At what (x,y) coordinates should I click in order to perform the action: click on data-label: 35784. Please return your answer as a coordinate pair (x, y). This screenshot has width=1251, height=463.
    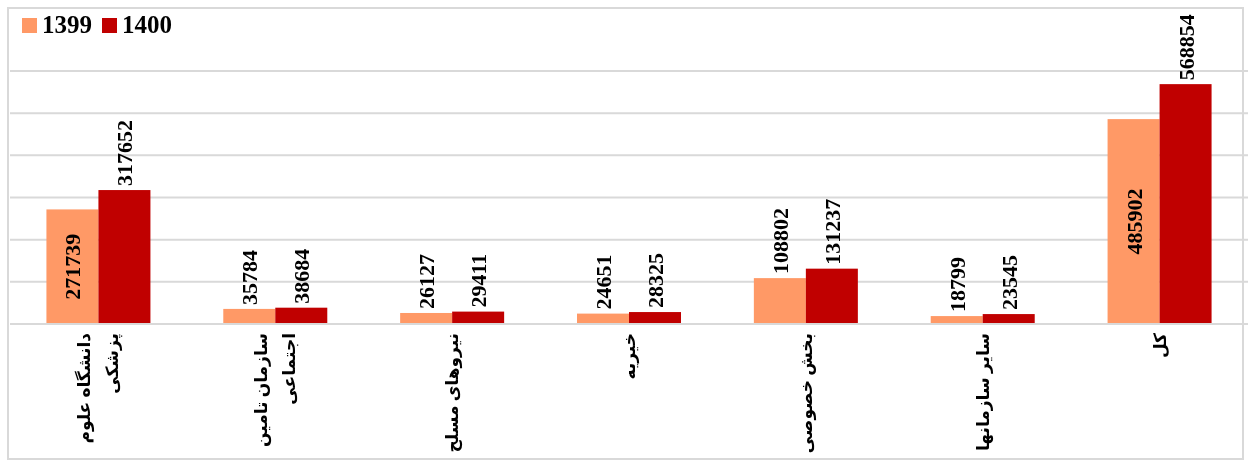
    Looking at the image, I should click on (250, 277).